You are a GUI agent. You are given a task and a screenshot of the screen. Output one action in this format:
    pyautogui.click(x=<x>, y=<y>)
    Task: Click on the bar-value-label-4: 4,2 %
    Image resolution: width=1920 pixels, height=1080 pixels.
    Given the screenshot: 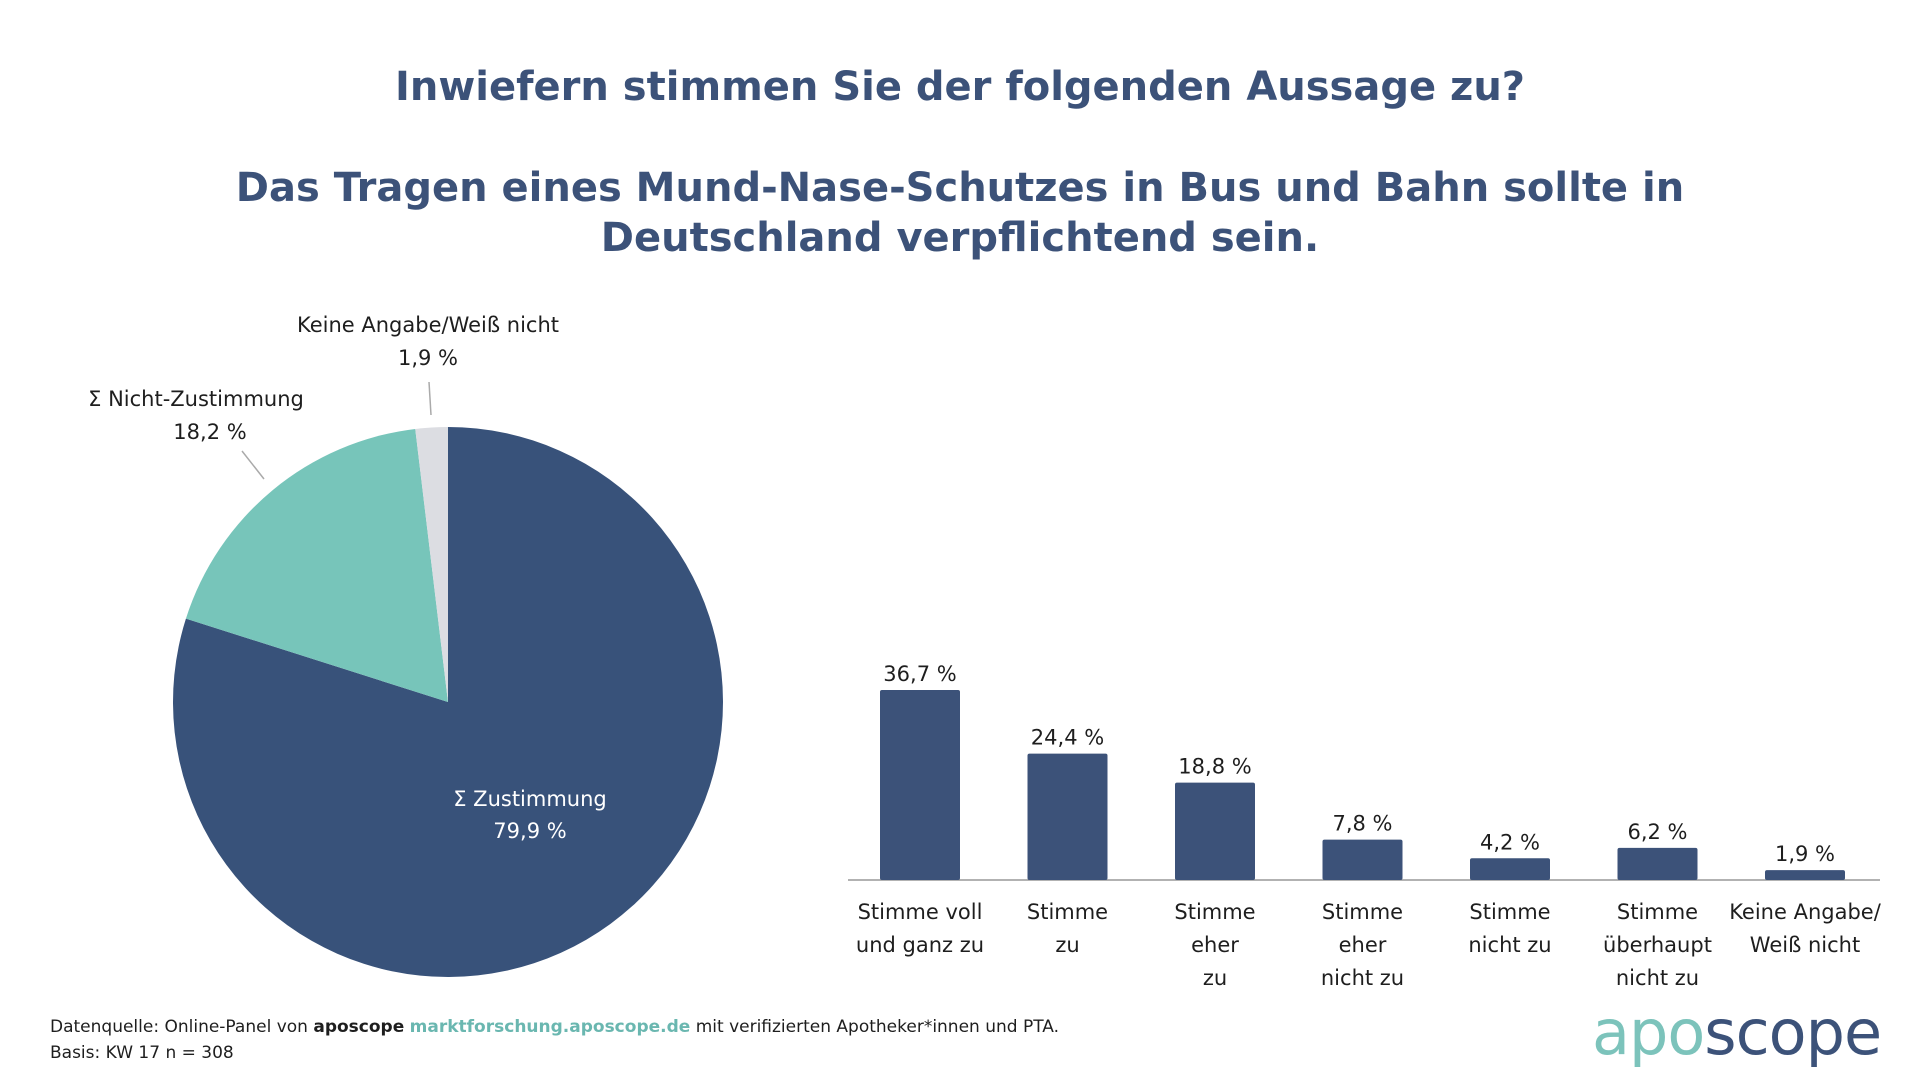 What is the action you would take?
    pyautogui.click(x=1510, y=842)
    